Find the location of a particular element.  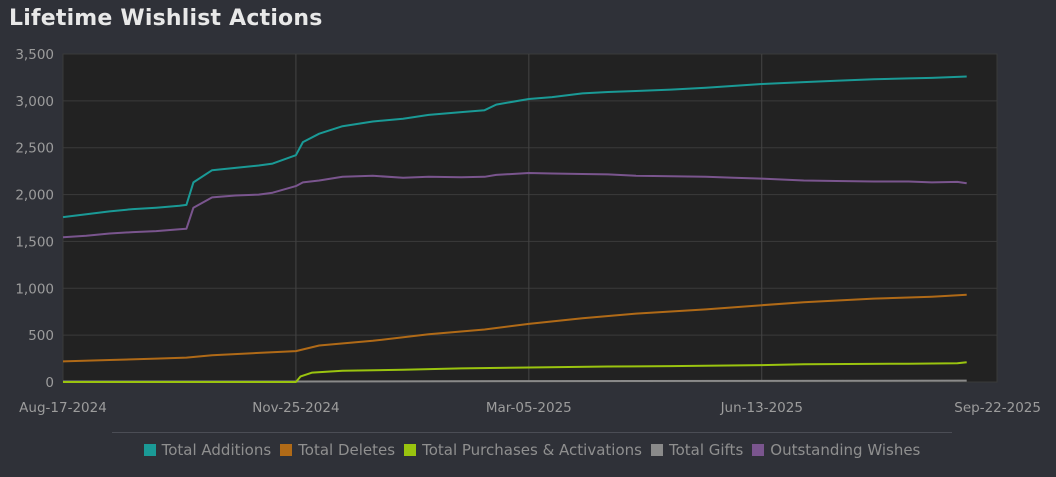

legend-label: Outstanding Wishes is located at coordinates (845, 450).